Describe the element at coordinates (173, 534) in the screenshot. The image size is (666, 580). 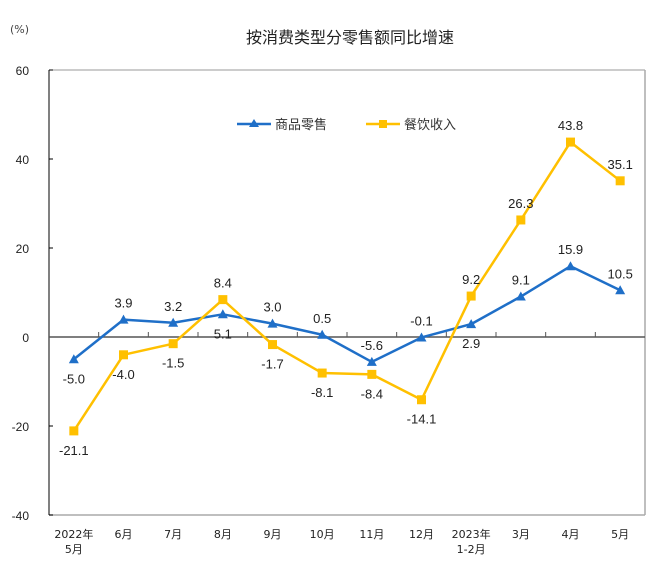
I see `x-tick-label: 7月` at that location.